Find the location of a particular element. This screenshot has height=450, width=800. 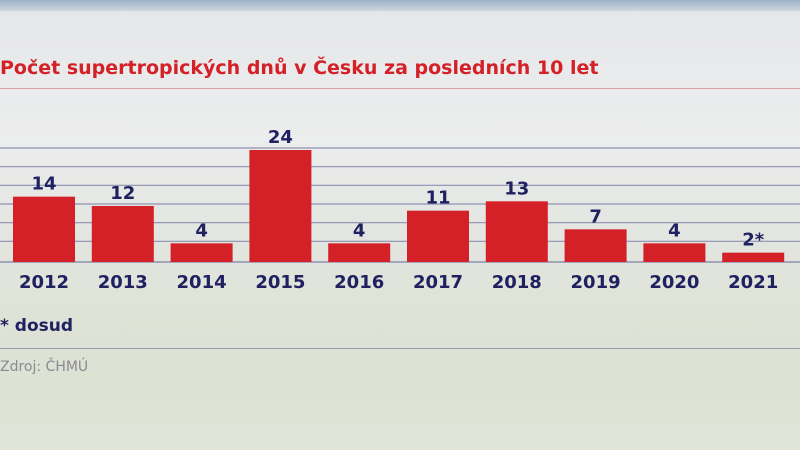

x-tick-label: 2020 is located at coordinates (674, 282).